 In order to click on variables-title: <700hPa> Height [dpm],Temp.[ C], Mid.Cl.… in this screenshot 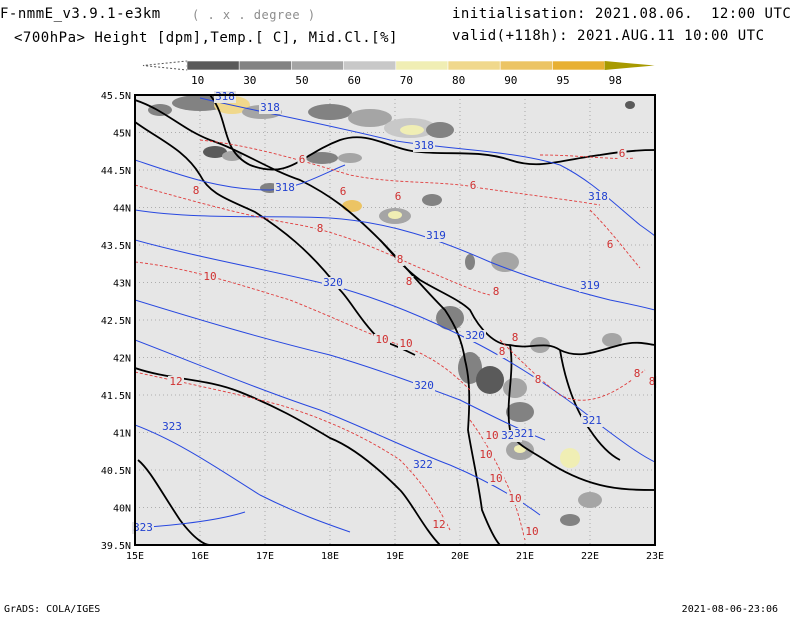, I will do `click(206, 38)`.